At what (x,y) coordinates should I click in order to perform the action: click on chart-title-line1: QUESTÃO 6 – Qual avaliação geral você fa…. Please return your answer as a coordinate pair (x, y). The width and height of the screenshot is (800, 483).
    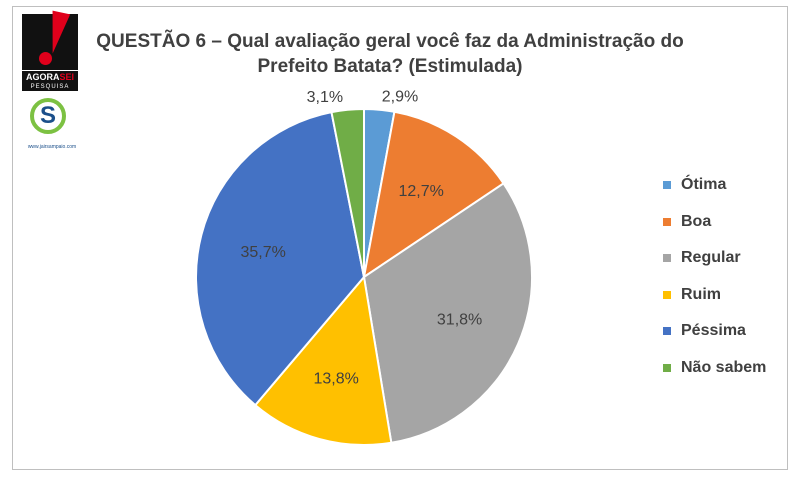
    Looking at the image, I should click on (390, 41).